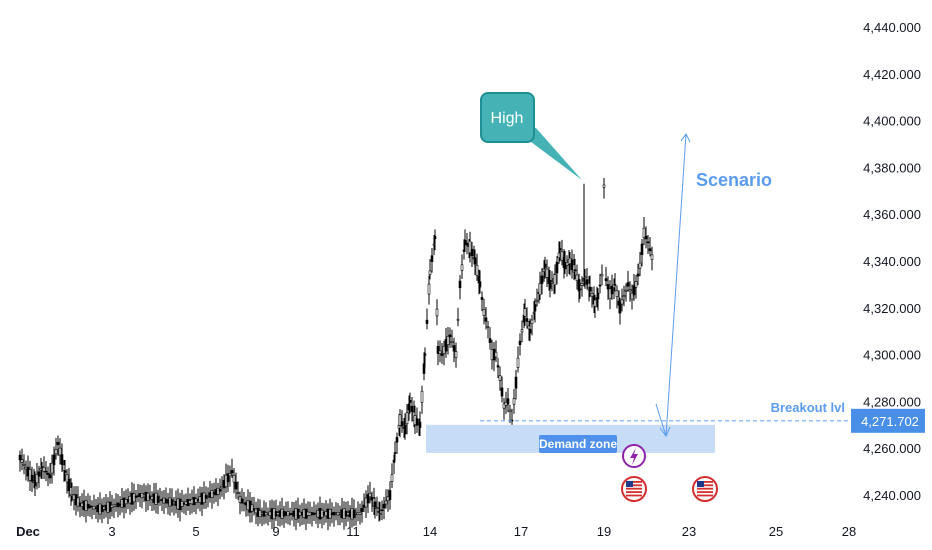 The image size is (932, 550). I want to click on price-tick-label: 4,420.000, so click(892, 74).